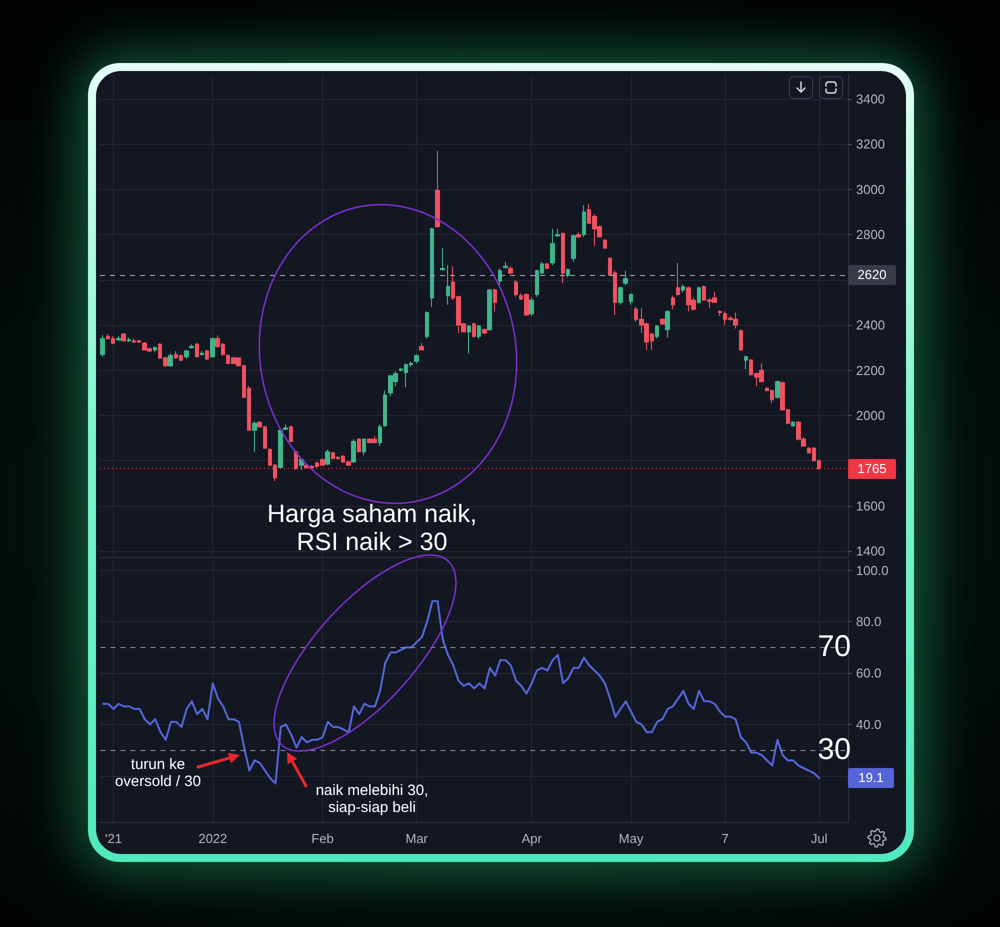 This screenshot has width=1000, height=927. What do you see at coordinates (869, 622) in the screenshot?
I see `y-tick-label: 80.0` at bounding box center [869, 622].